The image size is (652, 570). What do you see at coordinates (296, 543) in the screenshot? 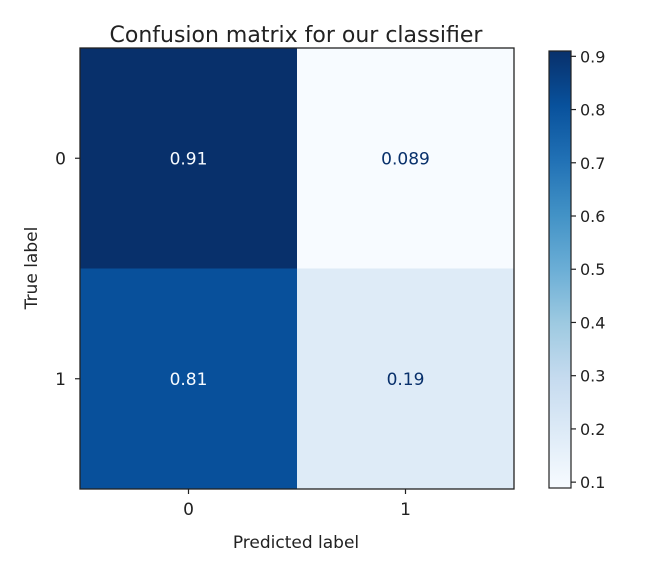
I see `x-axis-label: Predicted label` at bounding box center [296, 543].